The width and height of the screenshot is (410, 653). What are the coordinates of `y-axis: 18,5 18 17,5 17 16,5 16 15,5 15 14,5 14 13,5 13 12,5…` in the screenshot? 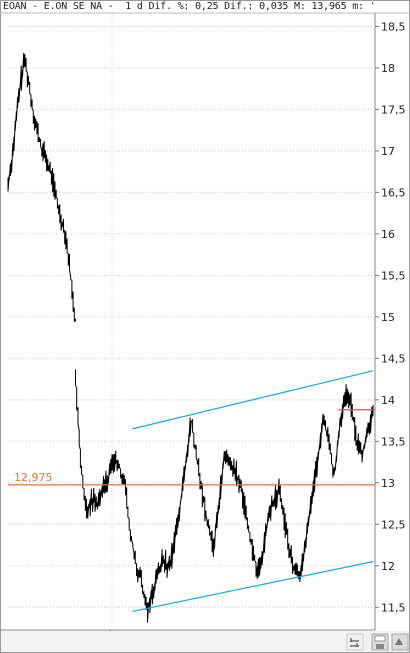 It's located at (390, 317).